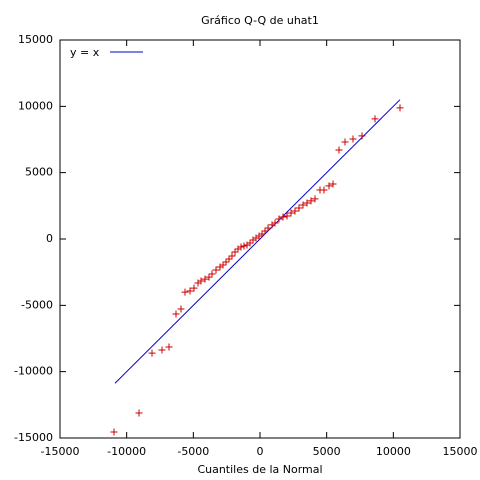 This screenshot has width=480, height=480. Describe the element at coordinates (39, 172) in the screenshot. I see `y-tick-label: 5000` at that location.